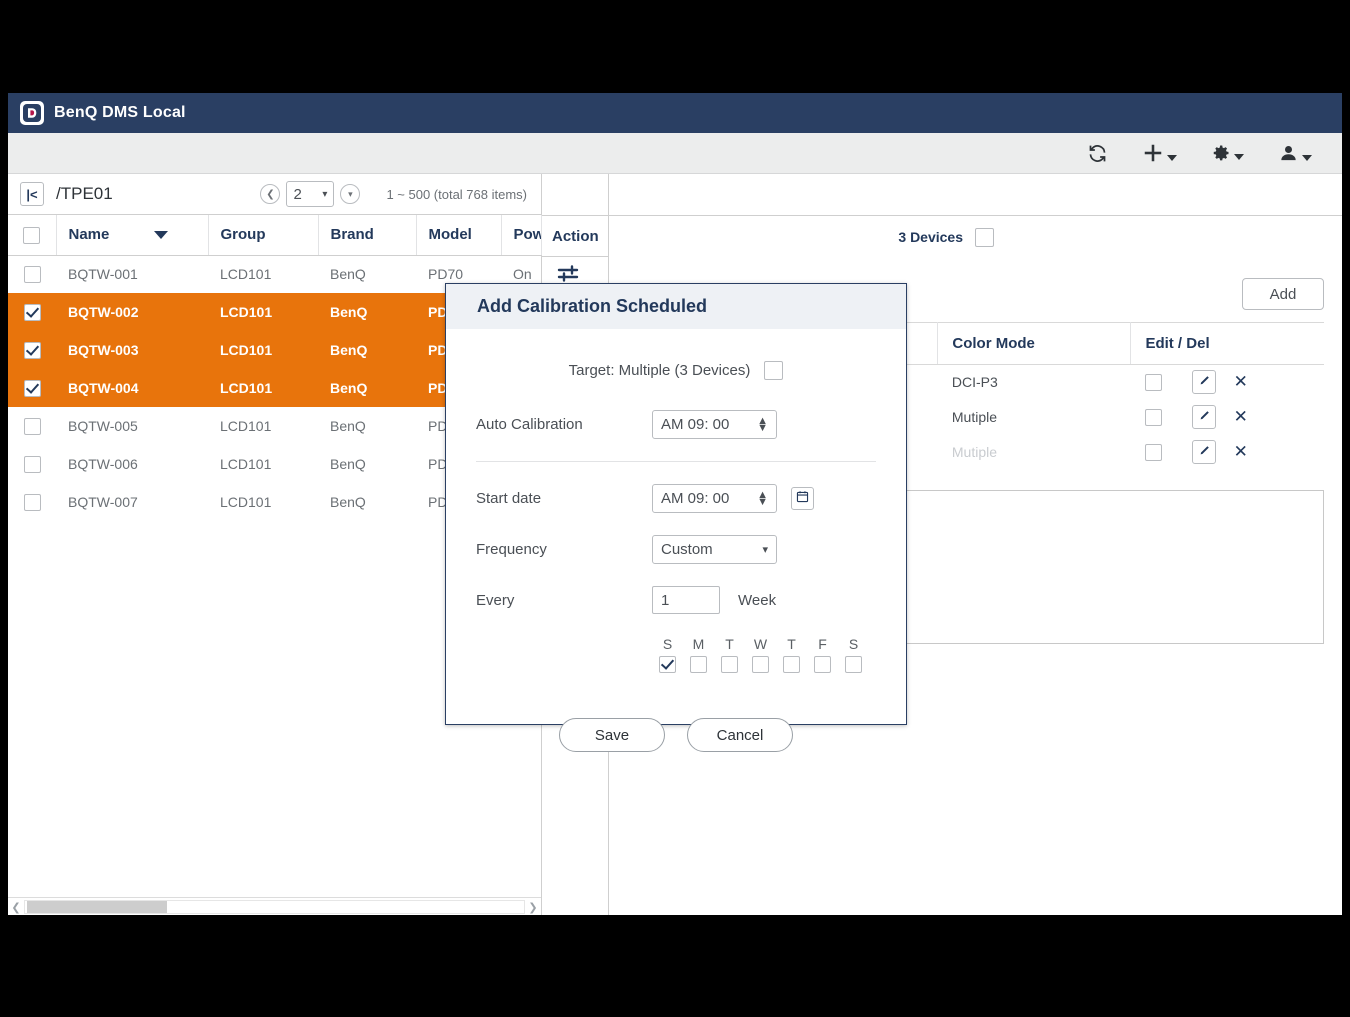 The image size is (1350, 1017). I want to click on scroll-left-icon: ❮, so click(16, 907).